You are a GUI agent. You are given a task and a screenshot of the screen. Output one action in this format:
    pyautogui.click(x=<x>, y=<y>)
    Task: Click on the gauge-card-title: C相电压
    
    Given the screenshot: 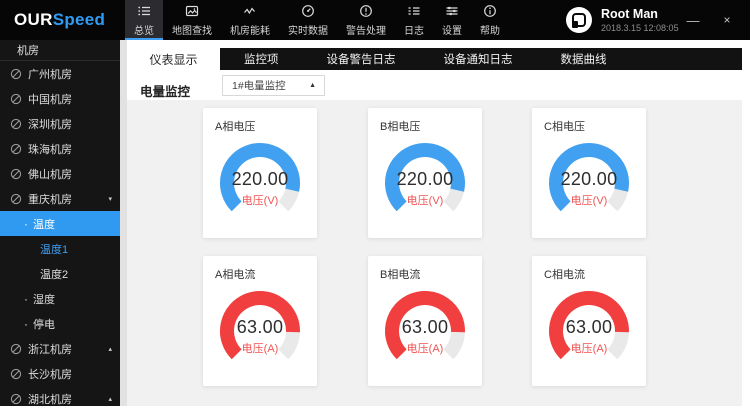 What is the action you would take?
    pyautogui.click(x=564, y=127)
    